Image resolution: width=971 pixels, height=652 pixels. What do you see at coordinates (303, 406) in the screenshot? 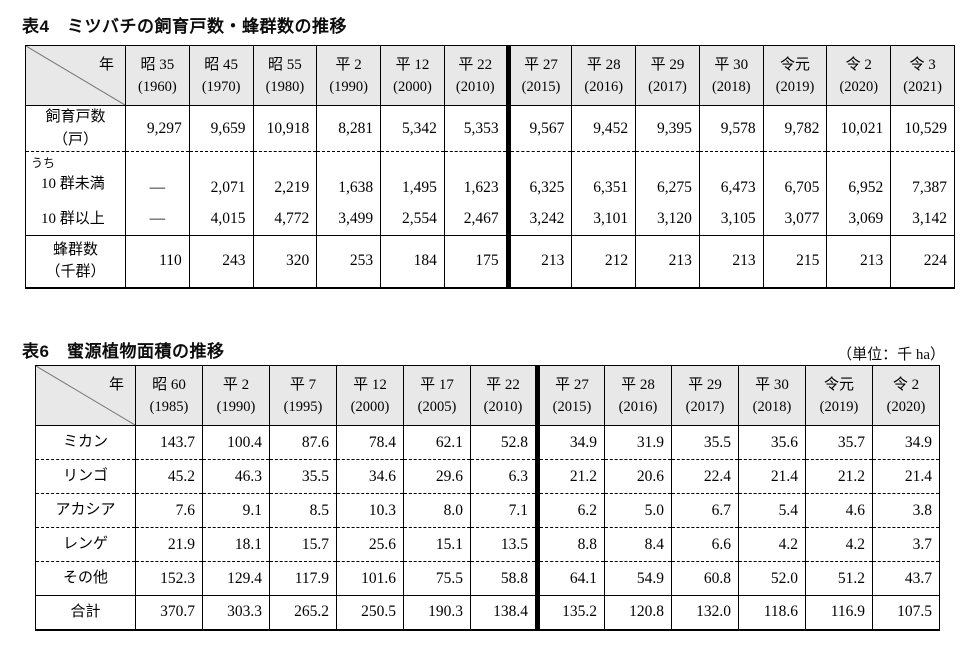
I see `year-label: (1995)` at bounding box center [303, 406].